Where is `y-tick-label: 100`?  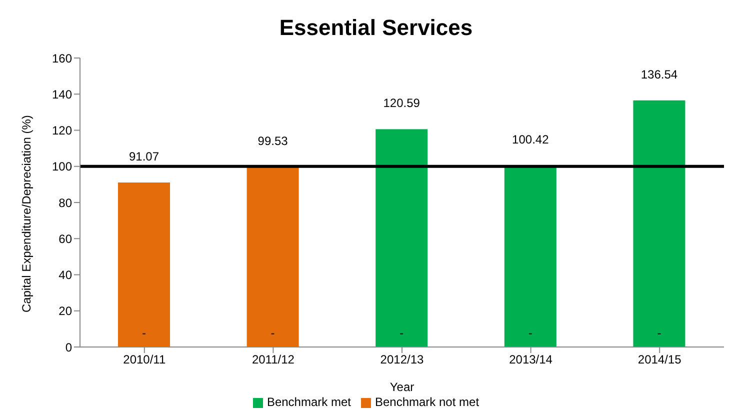
y-tick-label: 100 is located at coordinates (62, 167).